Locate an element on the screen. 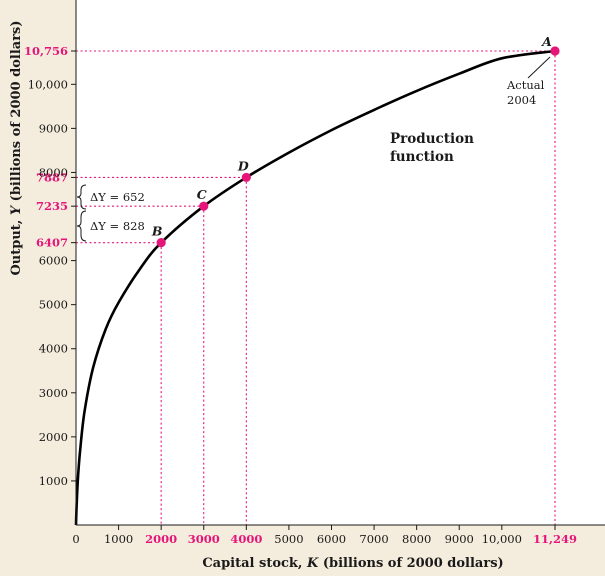  x-tick-label: 5000 is located at coordinates (288, 539).